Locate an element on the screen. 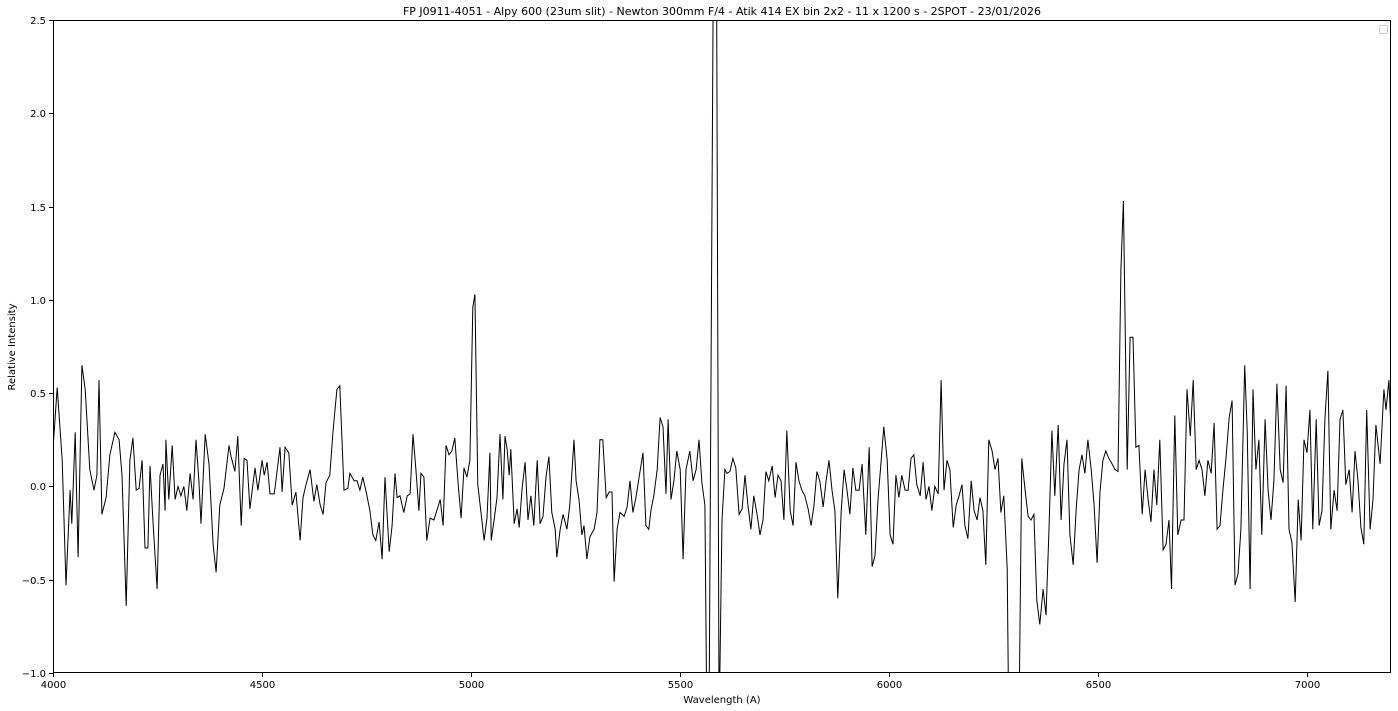 The image size is (1398, 711). y-tick: 2.0 is located at coordinates (41, 114).